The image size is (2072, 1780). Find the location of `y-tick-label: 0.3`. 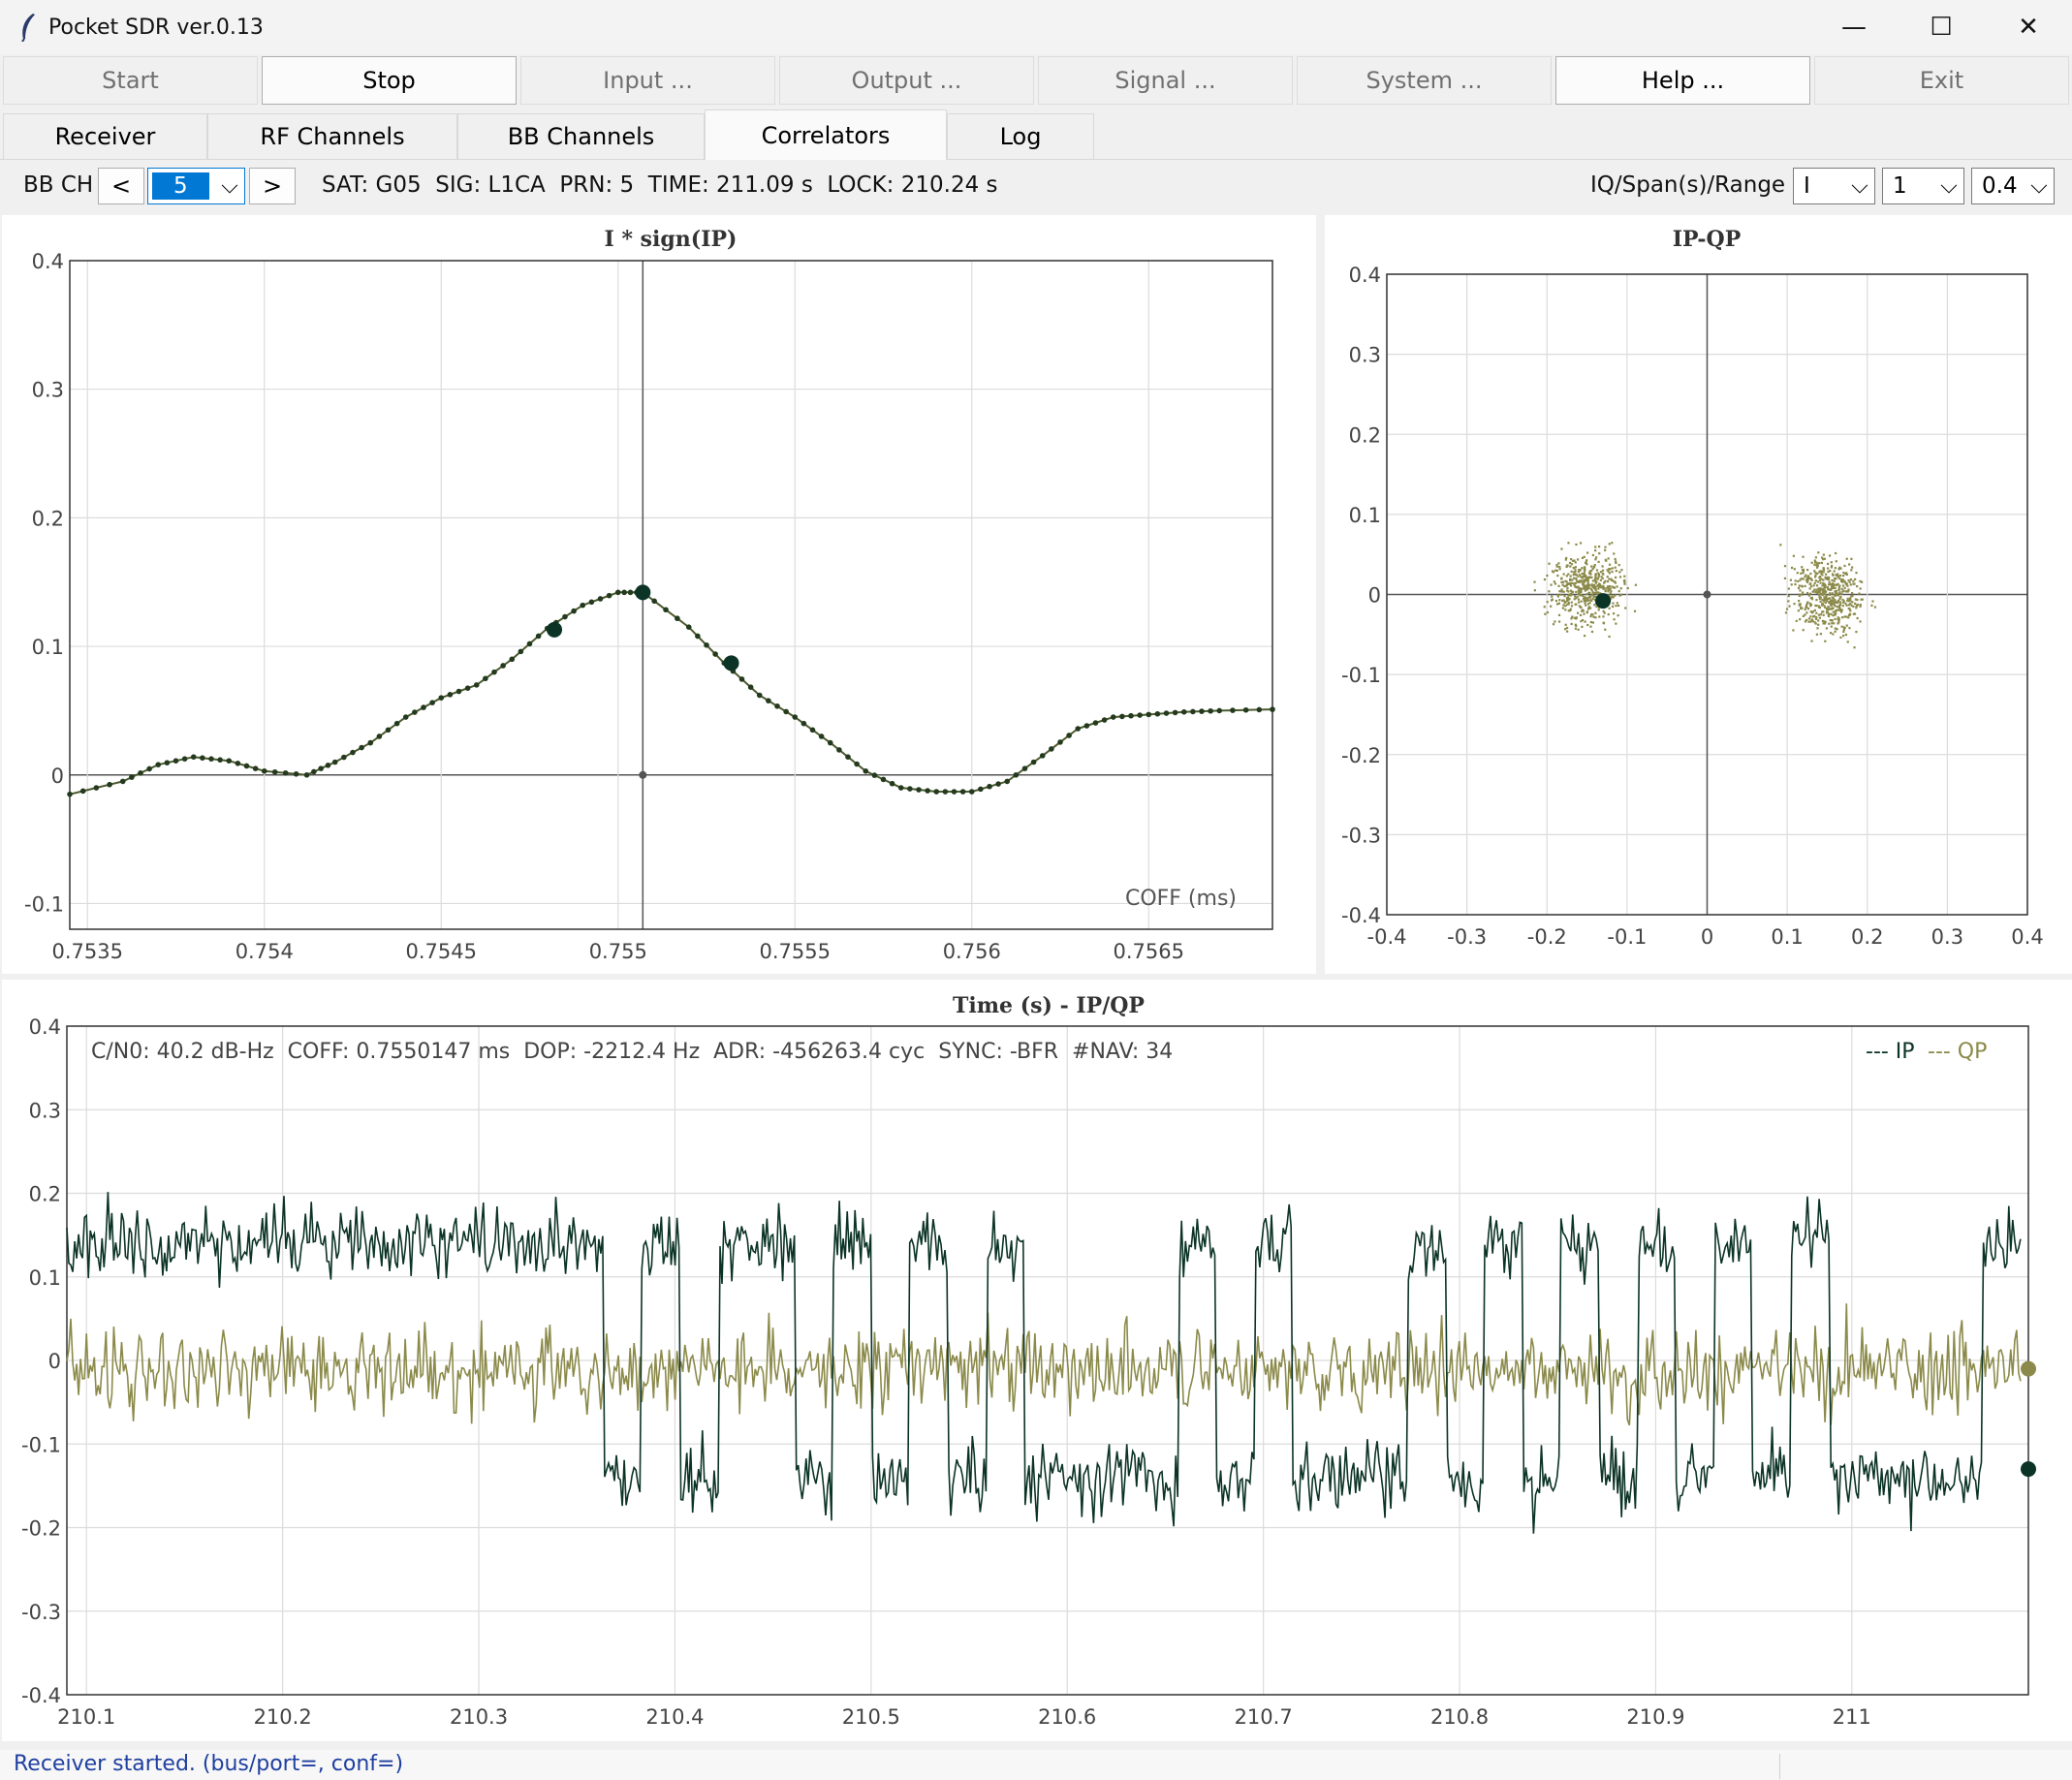

y-tick-label: 0.3 is located at coordinates (48, 390).